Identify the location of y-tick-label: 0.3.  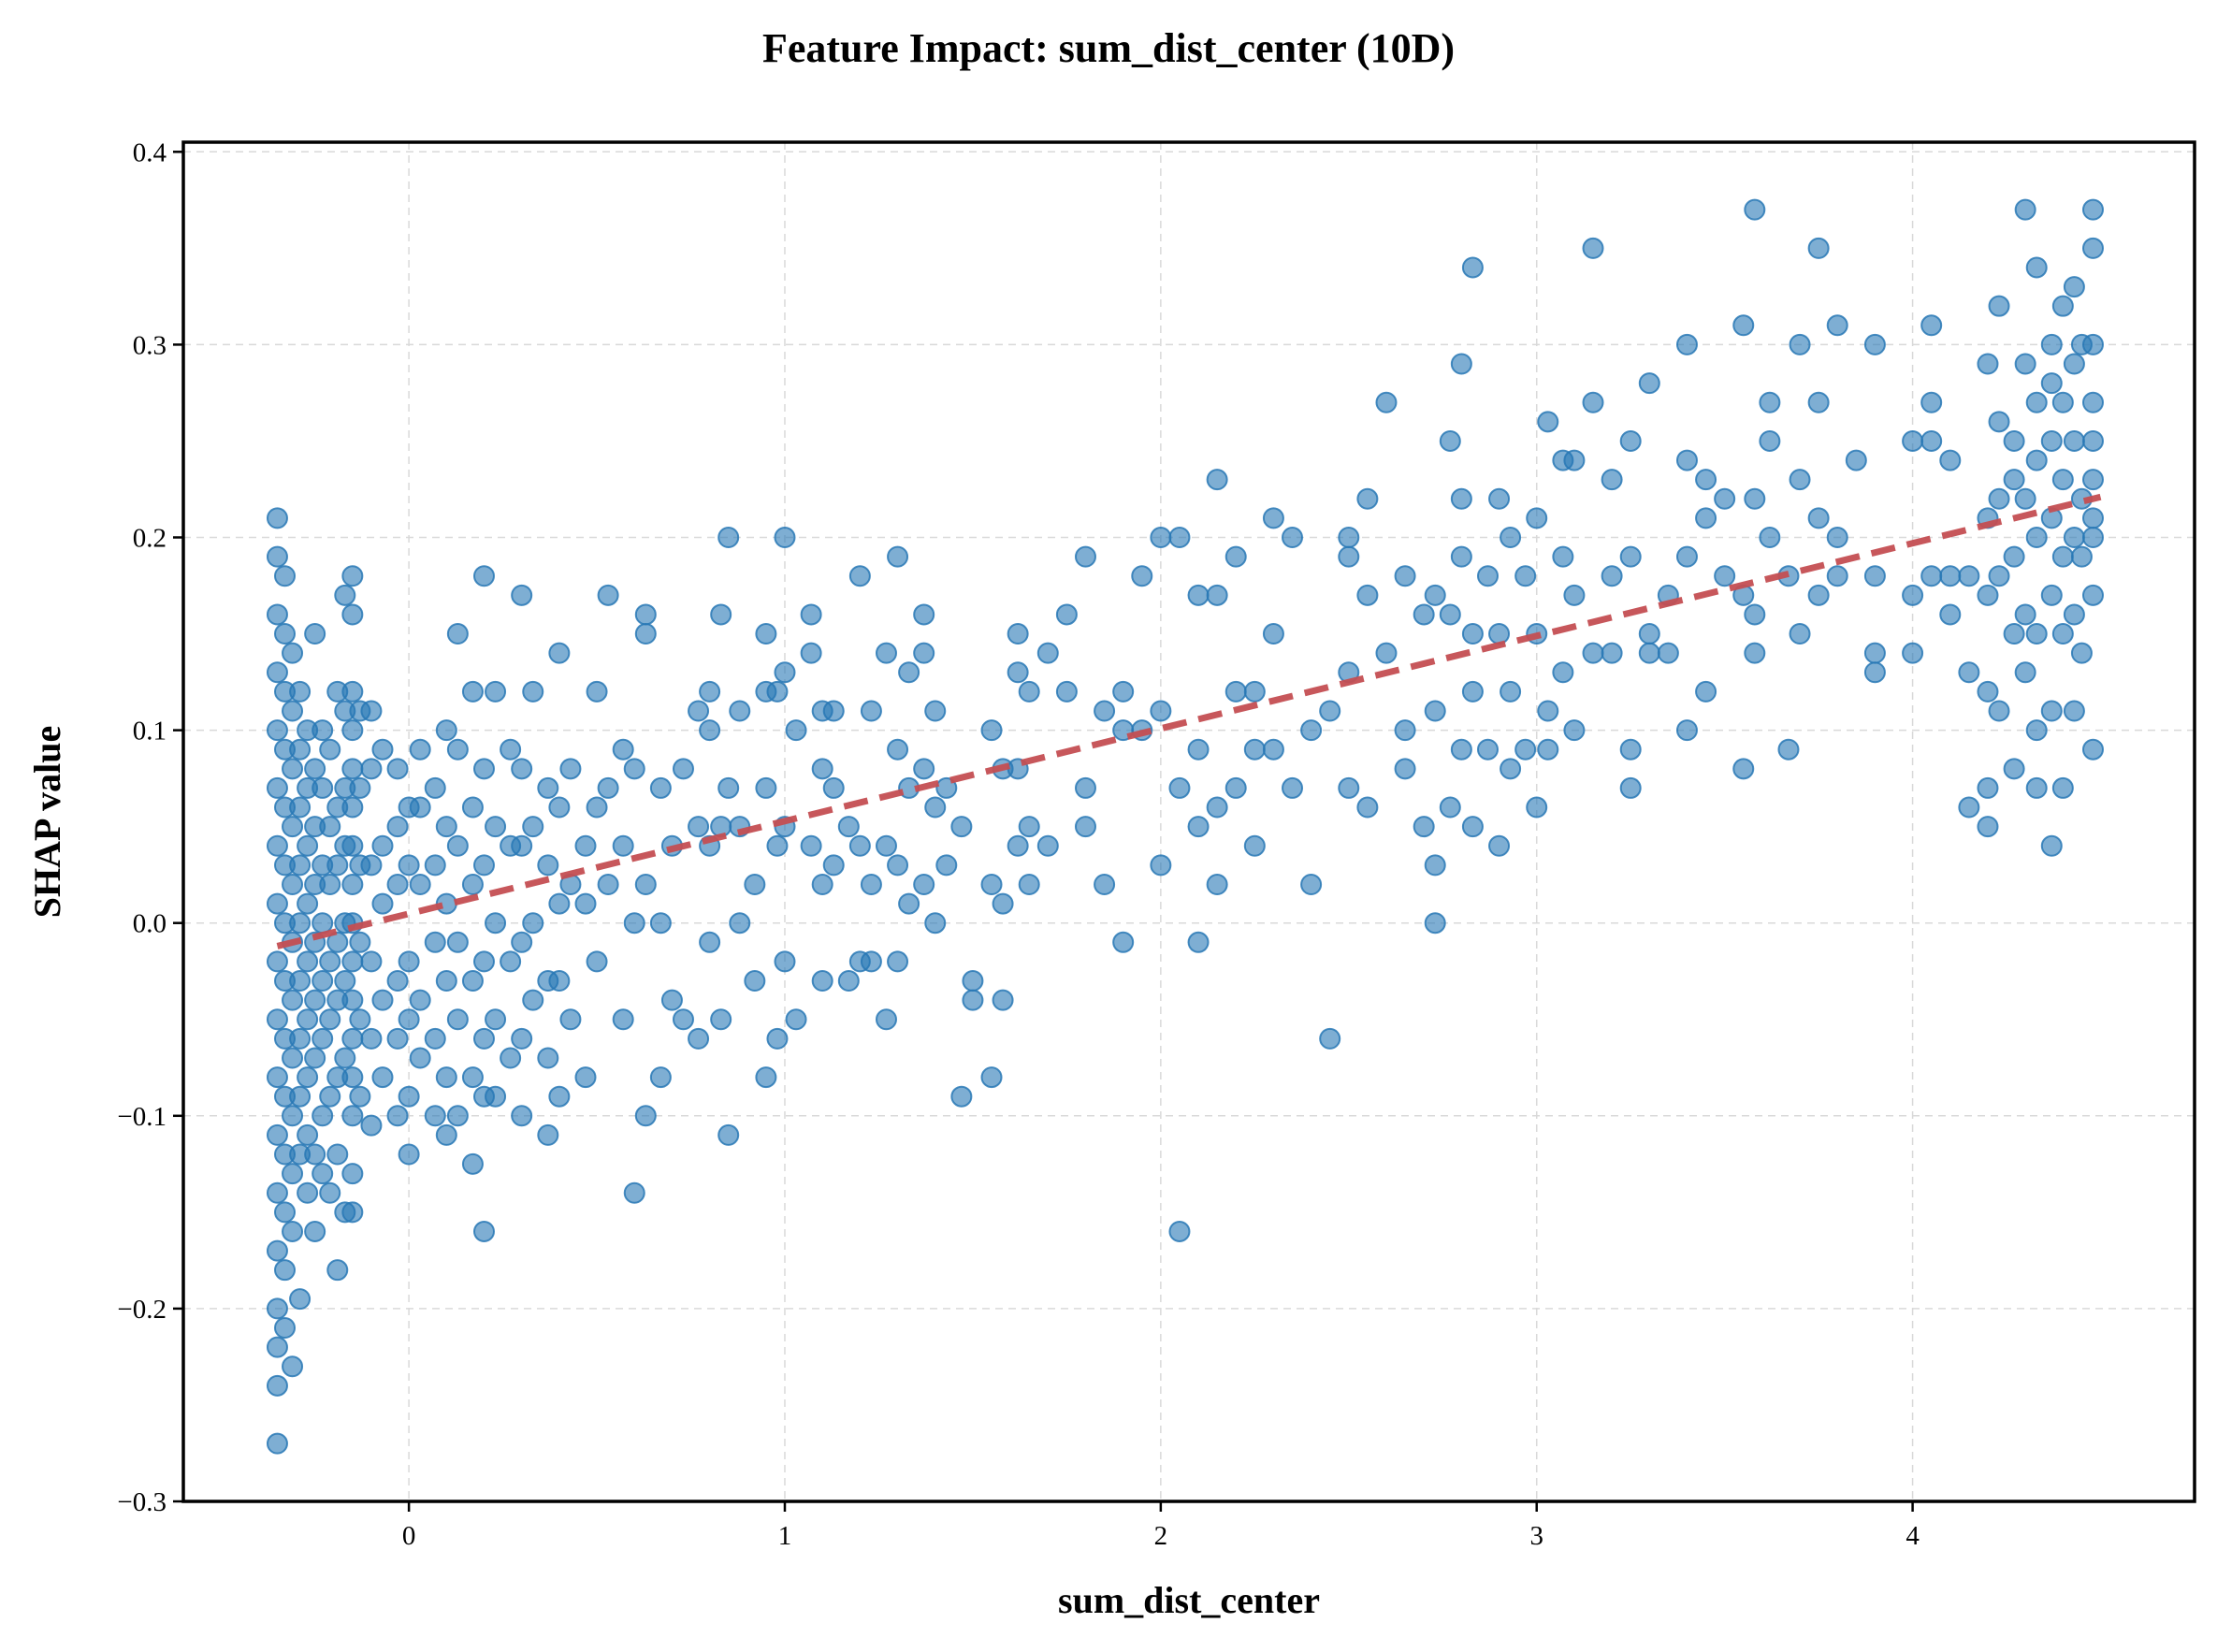
(150, 345).